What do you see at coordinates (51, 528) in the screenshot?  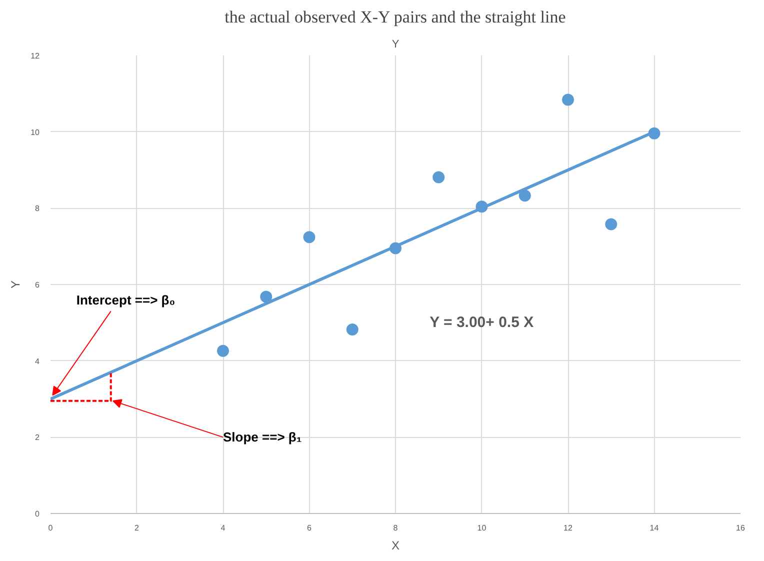 I see `x-tick-label: 0` at bounding box center [51, 528].